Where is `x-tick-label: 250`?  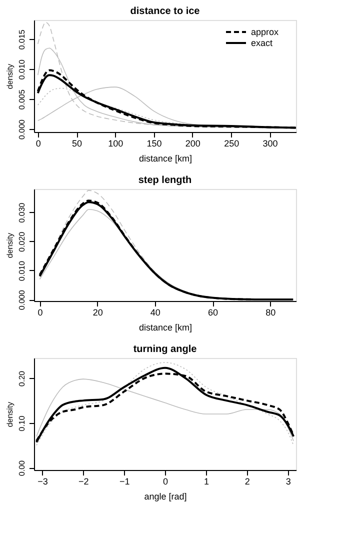 x-tick-label: 250 is located at coordinates (232, 143).